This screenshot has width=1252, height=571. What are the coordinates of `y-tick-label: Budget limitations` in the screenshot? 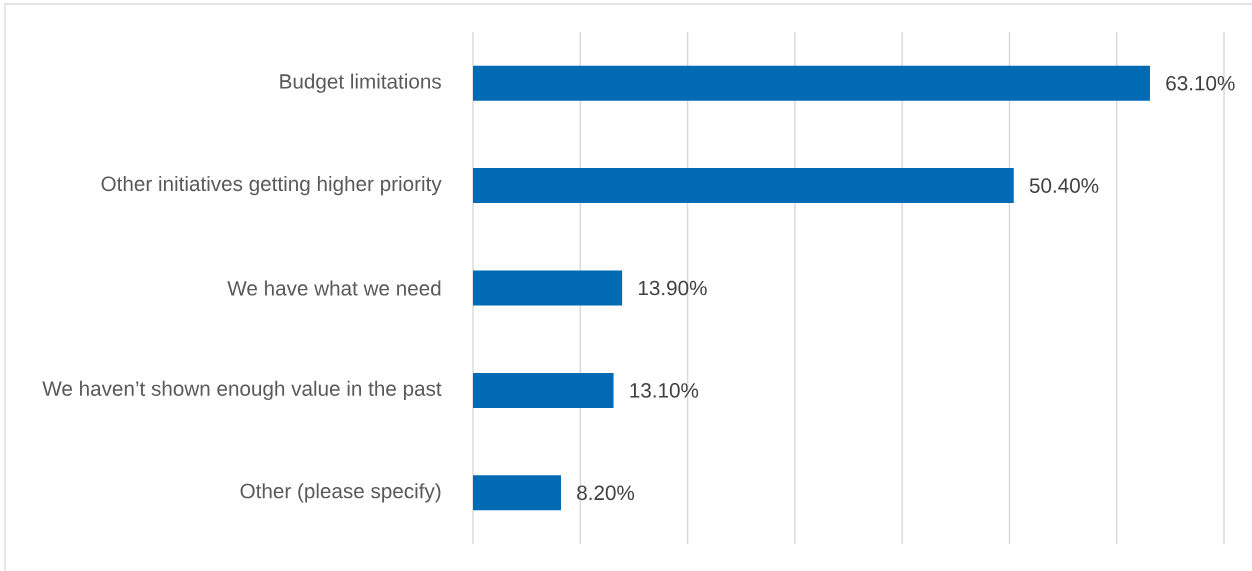 It's located at (360, 83).